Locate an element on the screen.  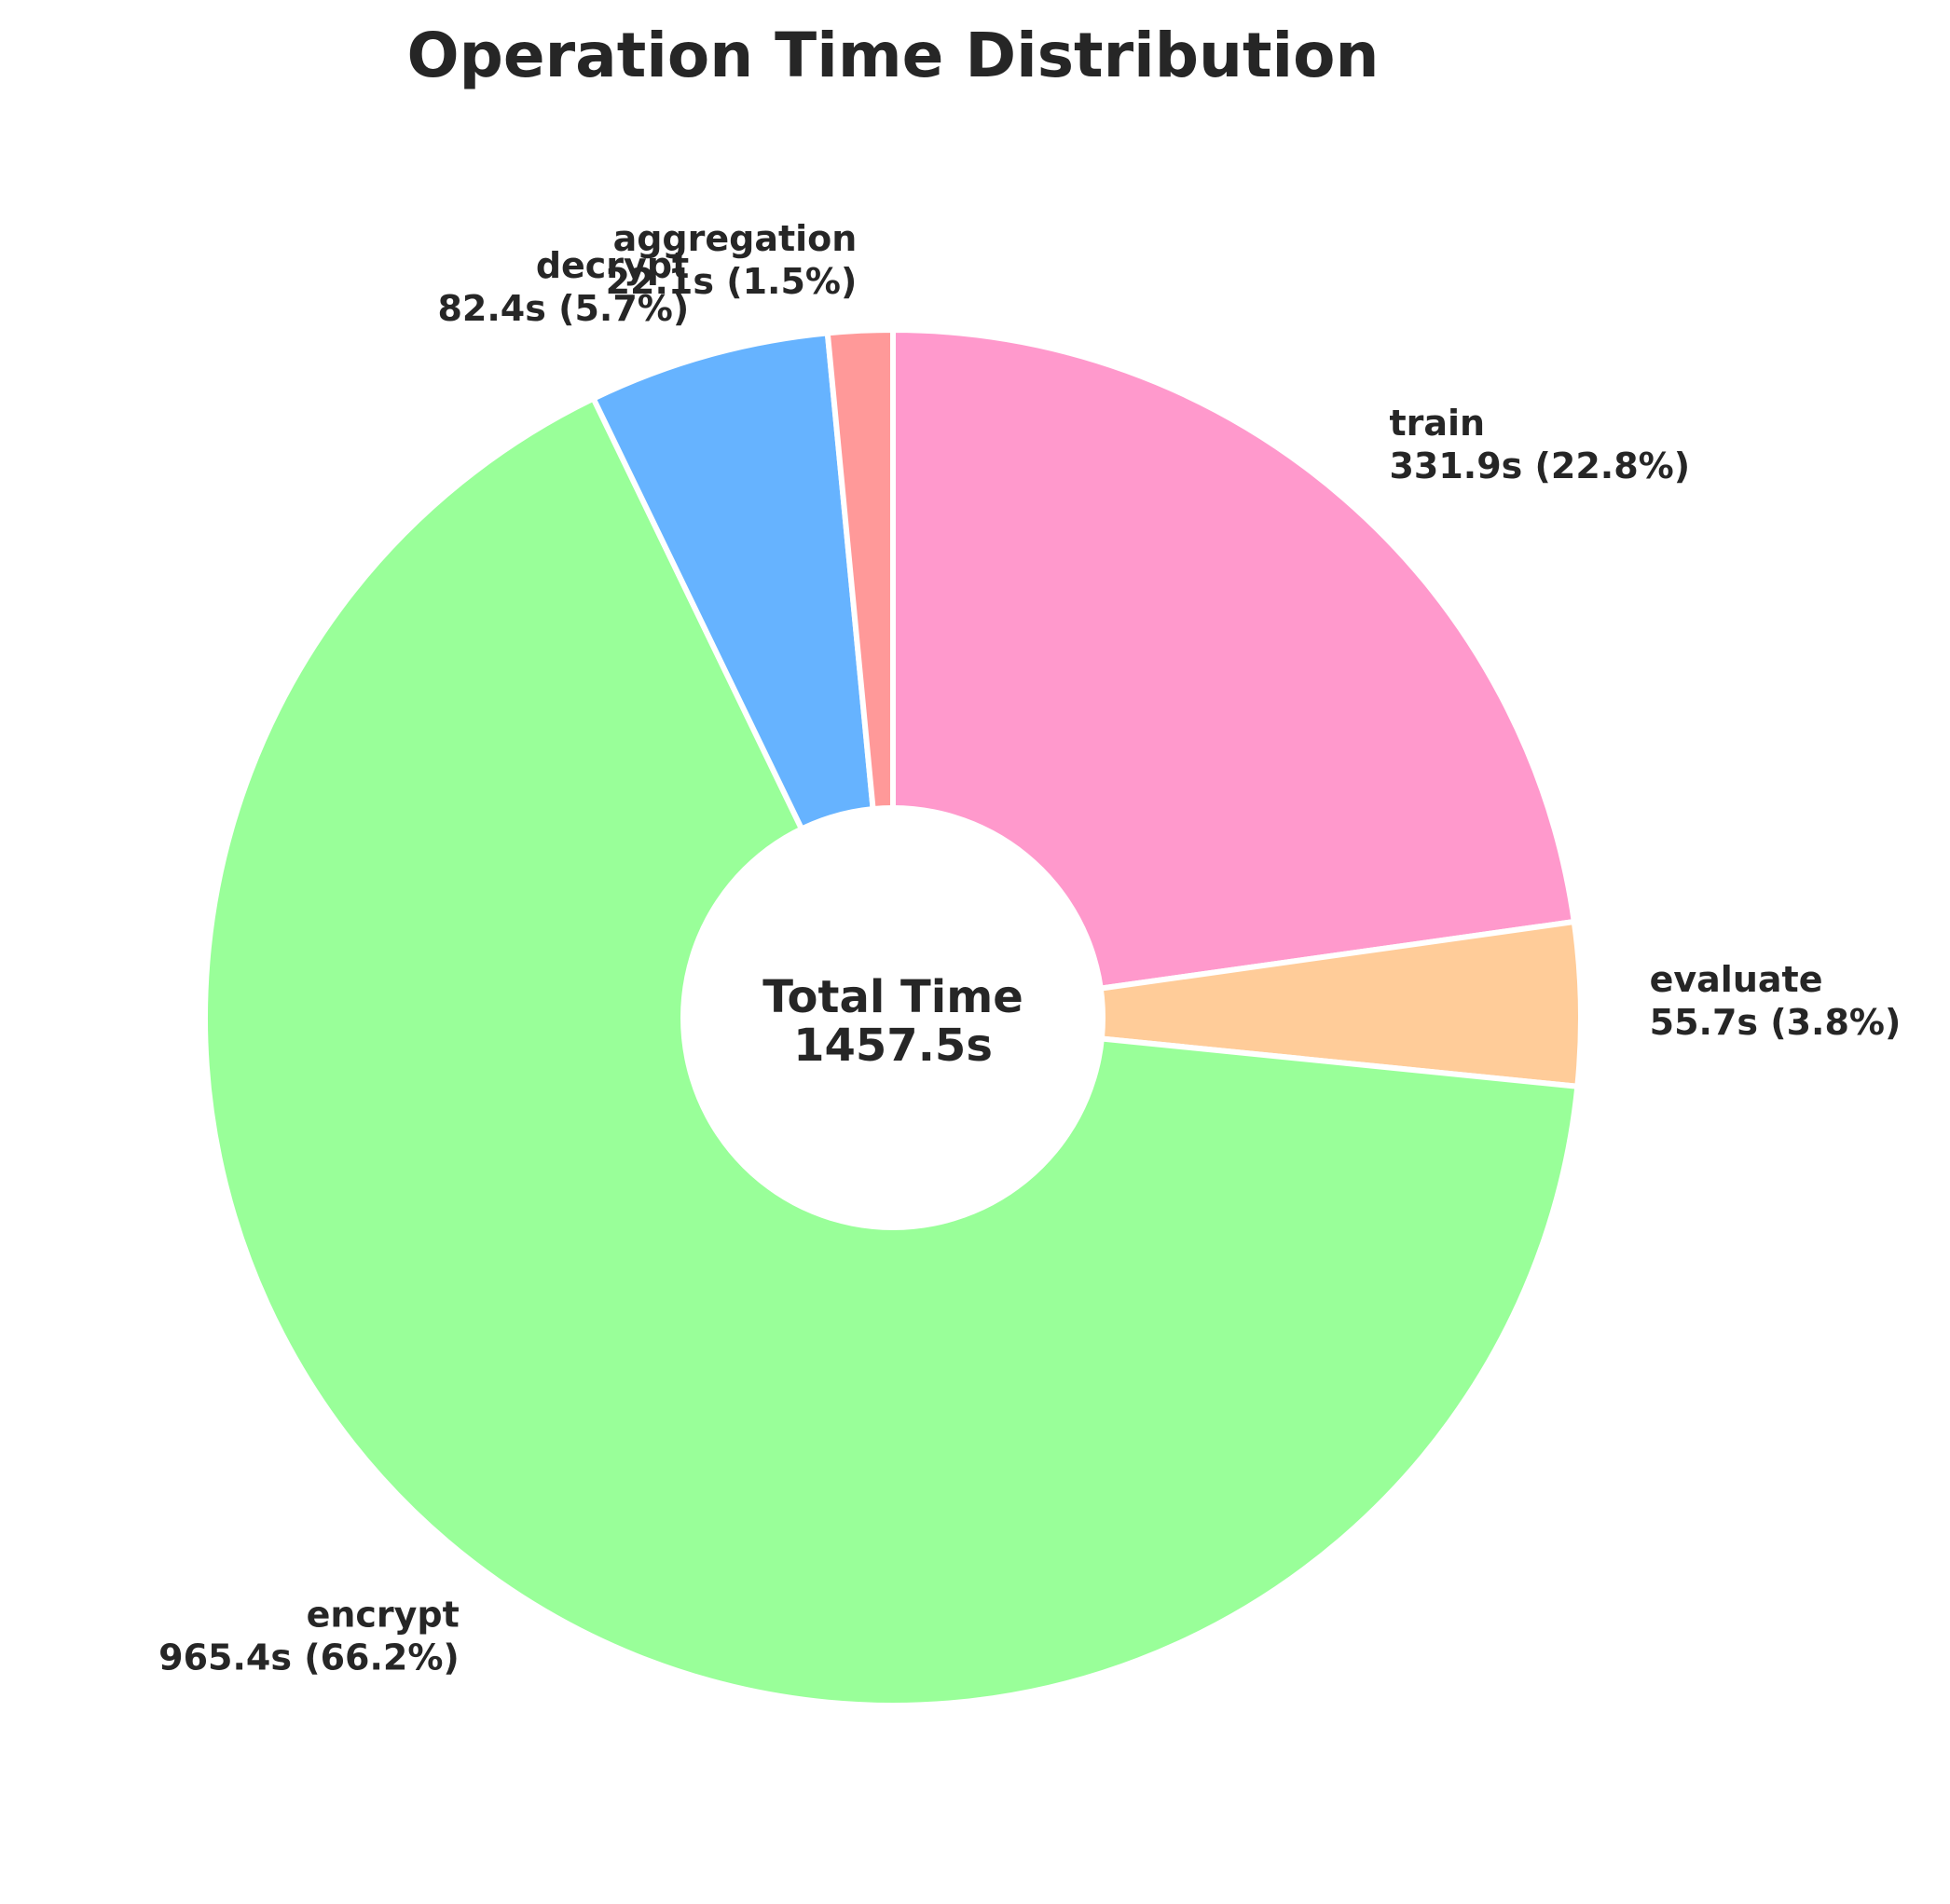
slice-label-aggregation: aggregation 22.1s (1.5%) is located at coordinates (732, 260).